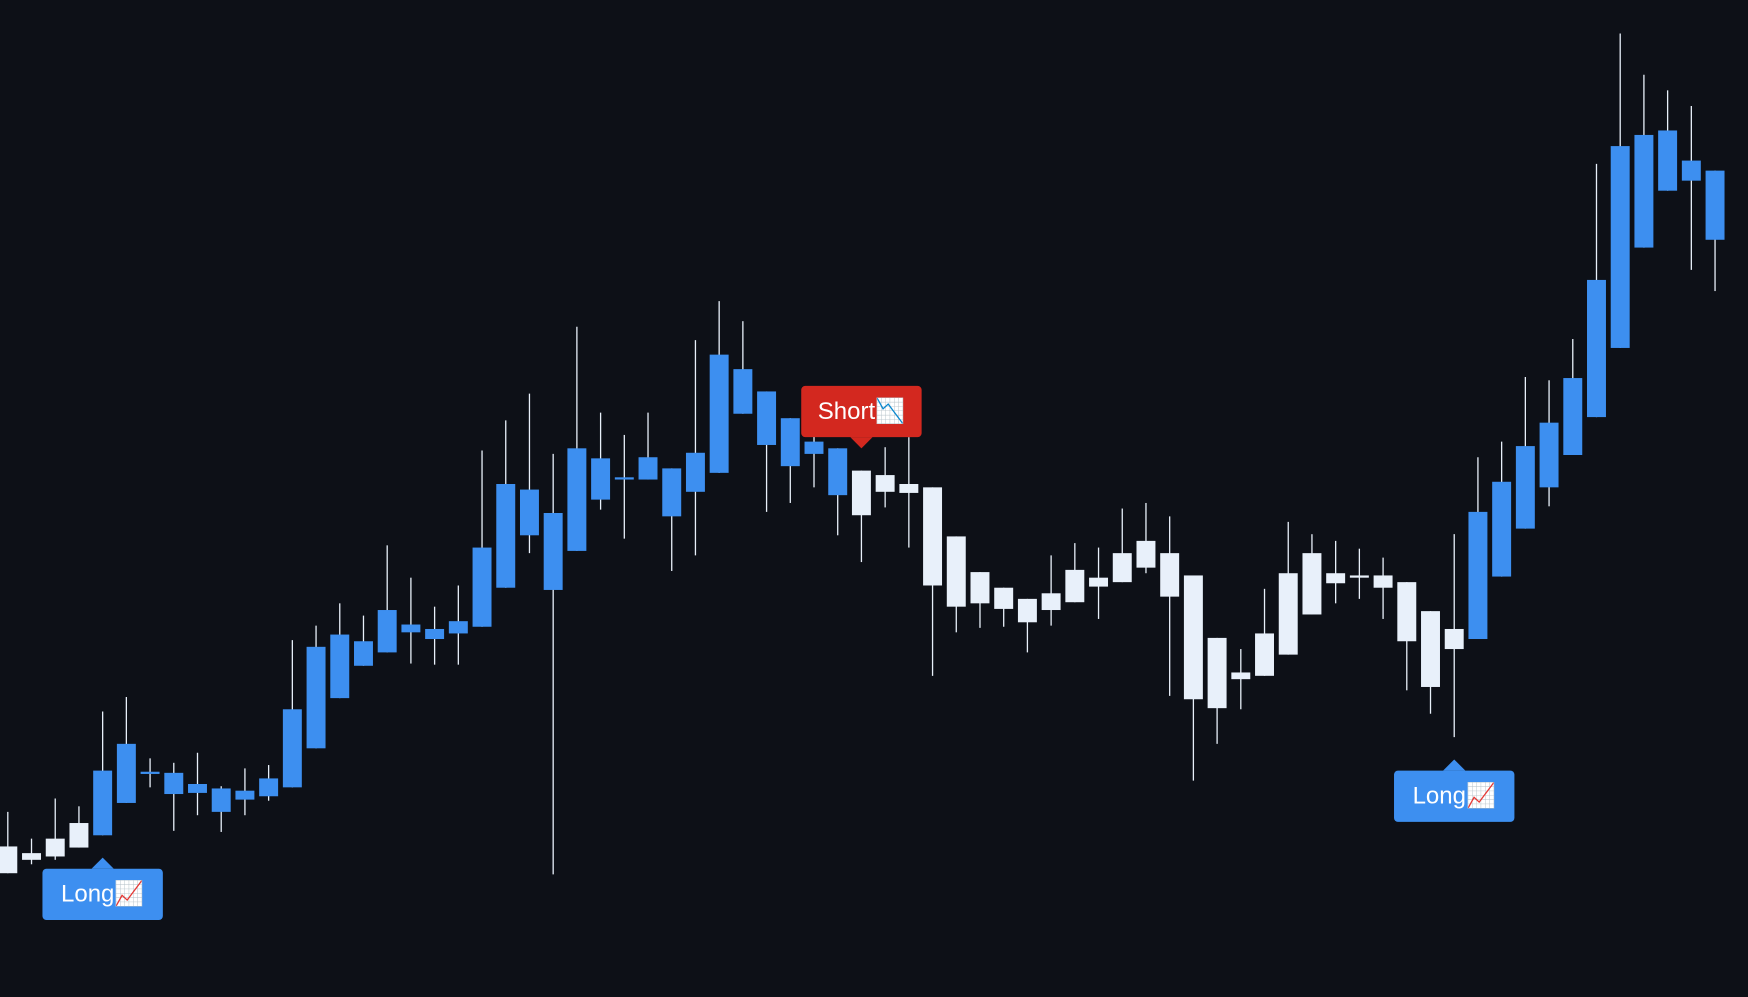  I want to click on annotation-label: Short📉, so click(861, 411).